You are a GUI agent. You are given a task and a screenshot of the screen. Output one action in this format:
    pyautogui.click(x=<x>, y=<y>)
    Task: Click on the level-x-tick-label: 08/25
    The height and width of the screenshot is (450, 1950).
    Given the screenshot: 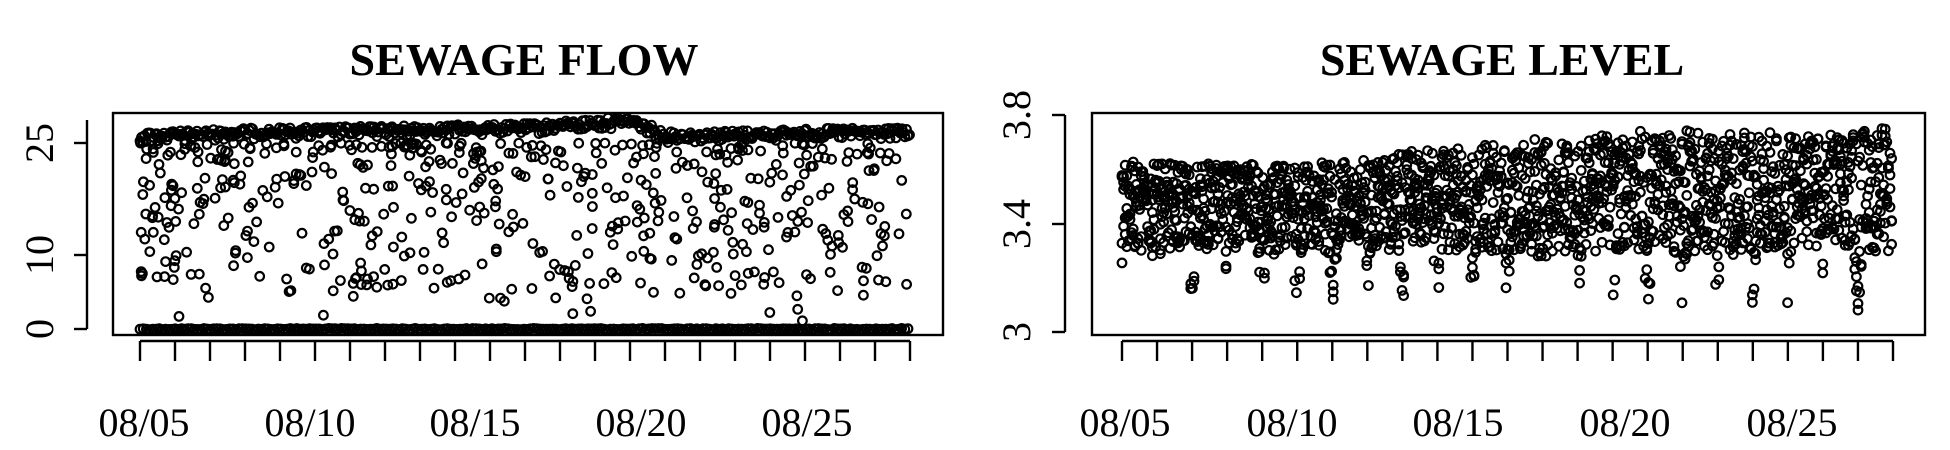 What is the action you would take?
    pyautogui.click(x=1791, y=422)
    